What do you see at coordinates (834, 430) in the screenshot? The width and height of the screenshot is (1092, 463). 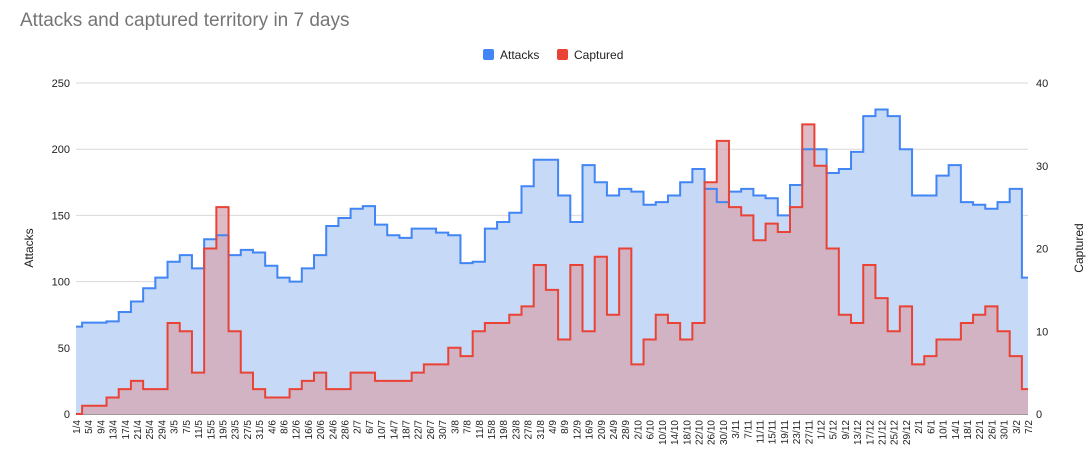 I see `x-tick: 5/12` at bounding box center [834, 430].